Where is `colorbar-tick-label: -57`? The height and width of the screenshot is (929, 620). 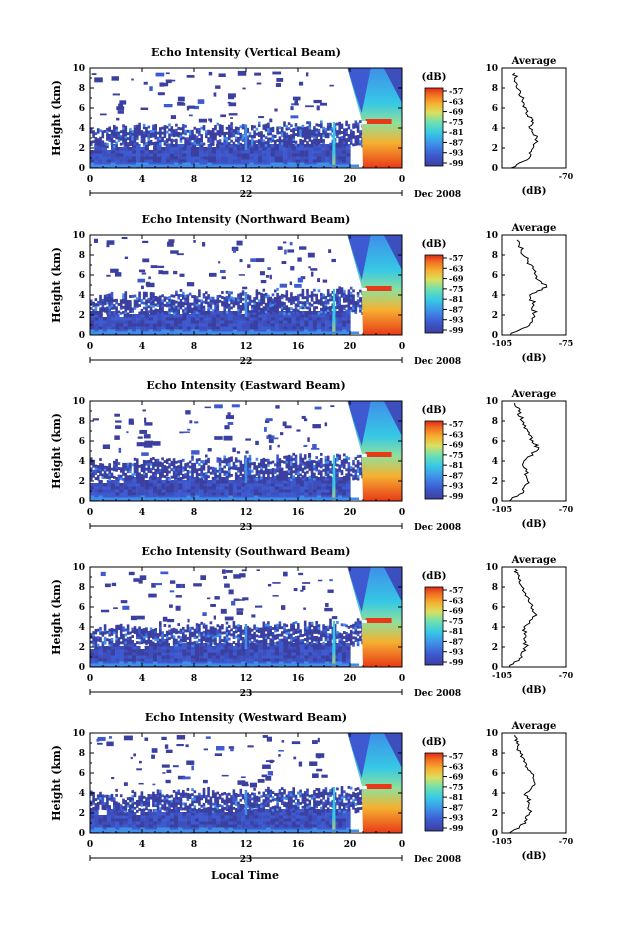 colorbar-tick-label: -57 is located at coordinates (456, 258).